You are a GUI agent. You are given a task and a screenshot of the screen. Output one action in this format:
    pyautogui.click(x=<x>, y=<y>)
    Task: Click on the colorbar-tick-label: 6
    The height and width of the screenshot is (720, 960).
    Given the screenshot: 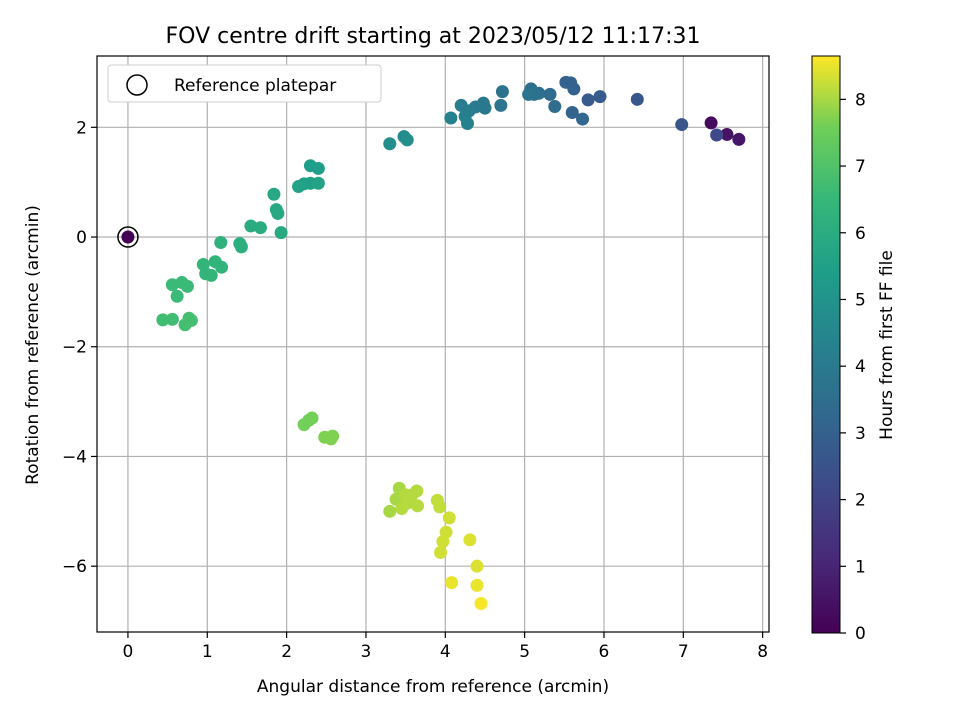 What is the action you would take?
    pyautogui.click(x=860, y=234)
    